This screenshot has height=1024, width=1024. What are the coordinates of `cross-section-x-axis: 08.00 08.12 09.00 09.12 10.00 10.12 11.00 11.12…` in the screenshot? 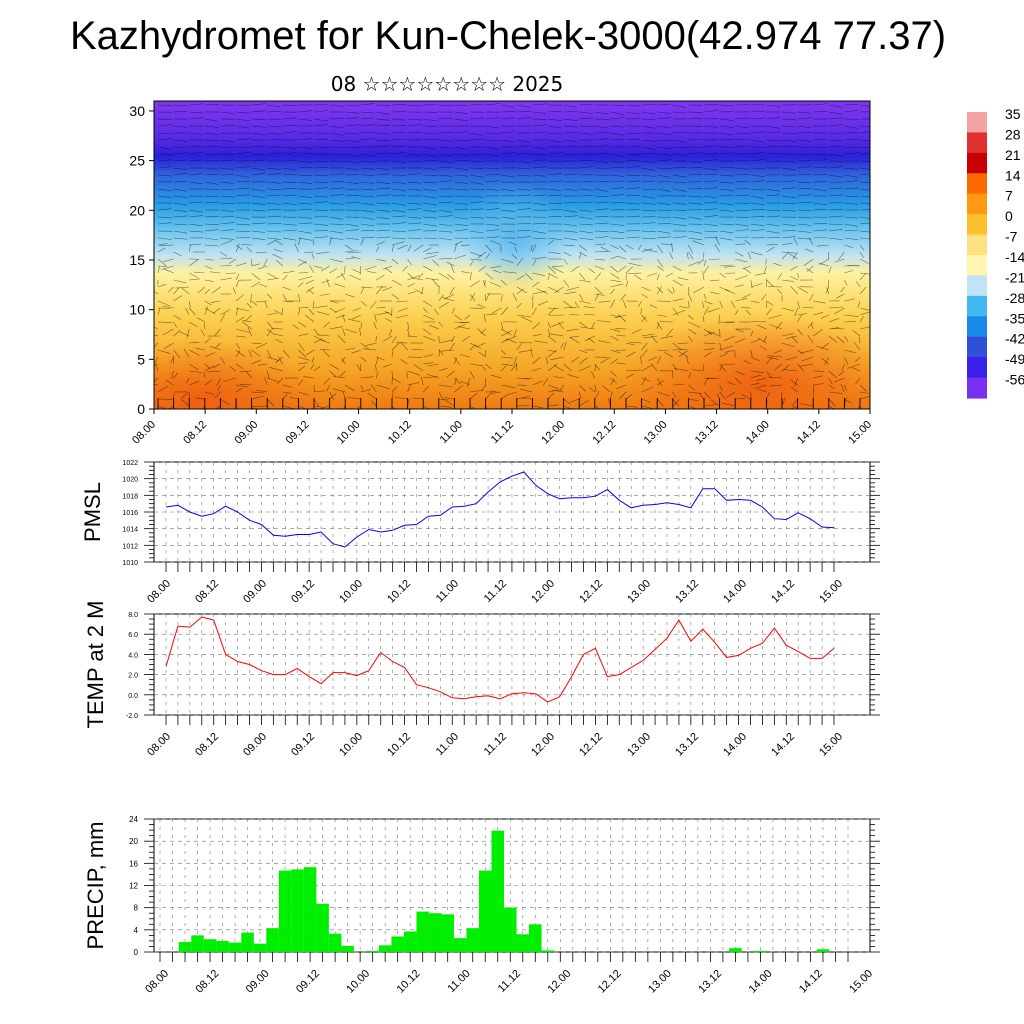 It's located at (502, 428).